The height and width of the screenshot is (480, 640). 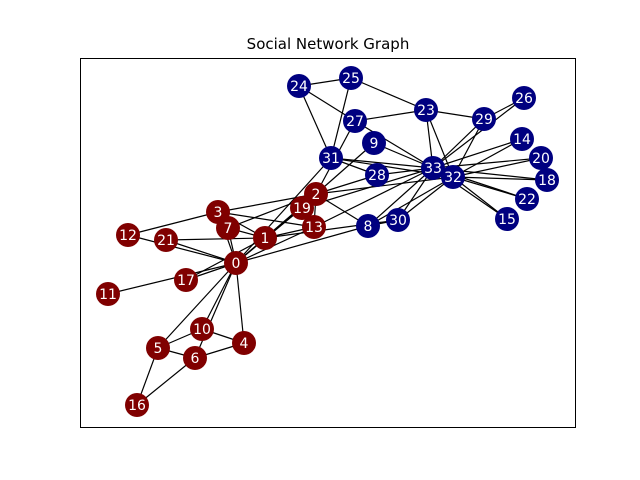 What do you see at coordinates (218, 213) in the screenshot?
I see `node-label-3: 3` at bounding box center [218, 213].